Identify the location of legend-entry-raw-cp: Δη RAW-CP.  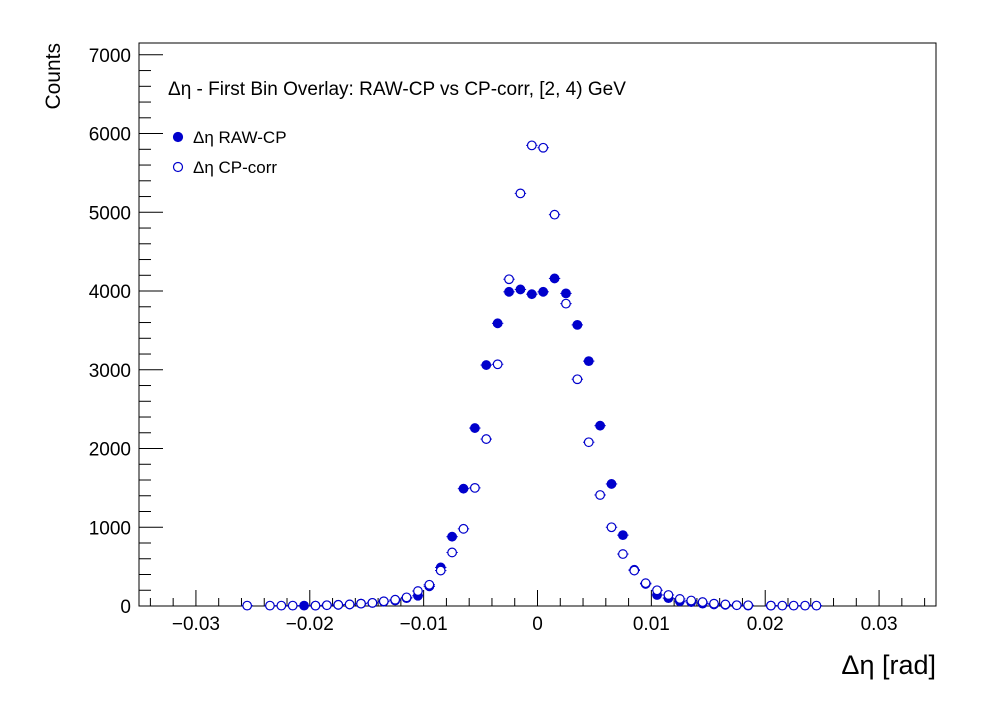
(229, 137).